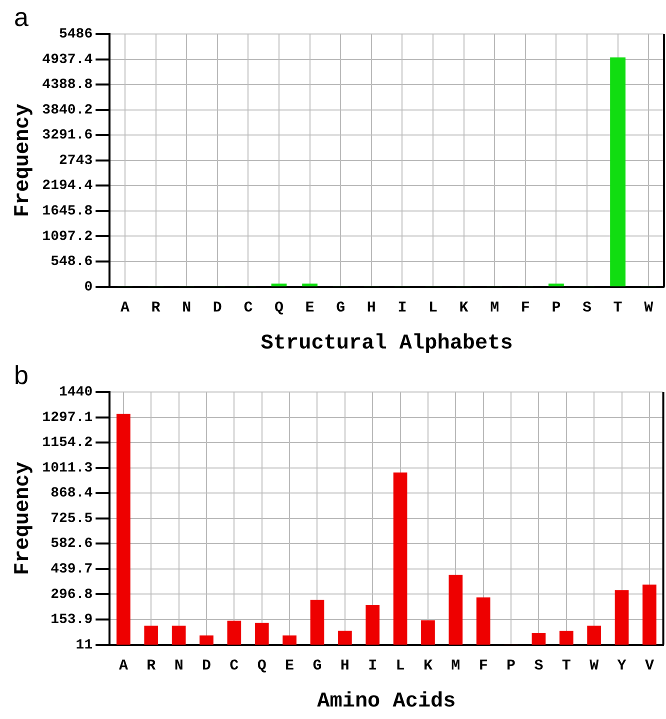  Describe the element at coordinates (67, 186) in the screenshot. I see `y-tick-label: 2194.4` at that location.